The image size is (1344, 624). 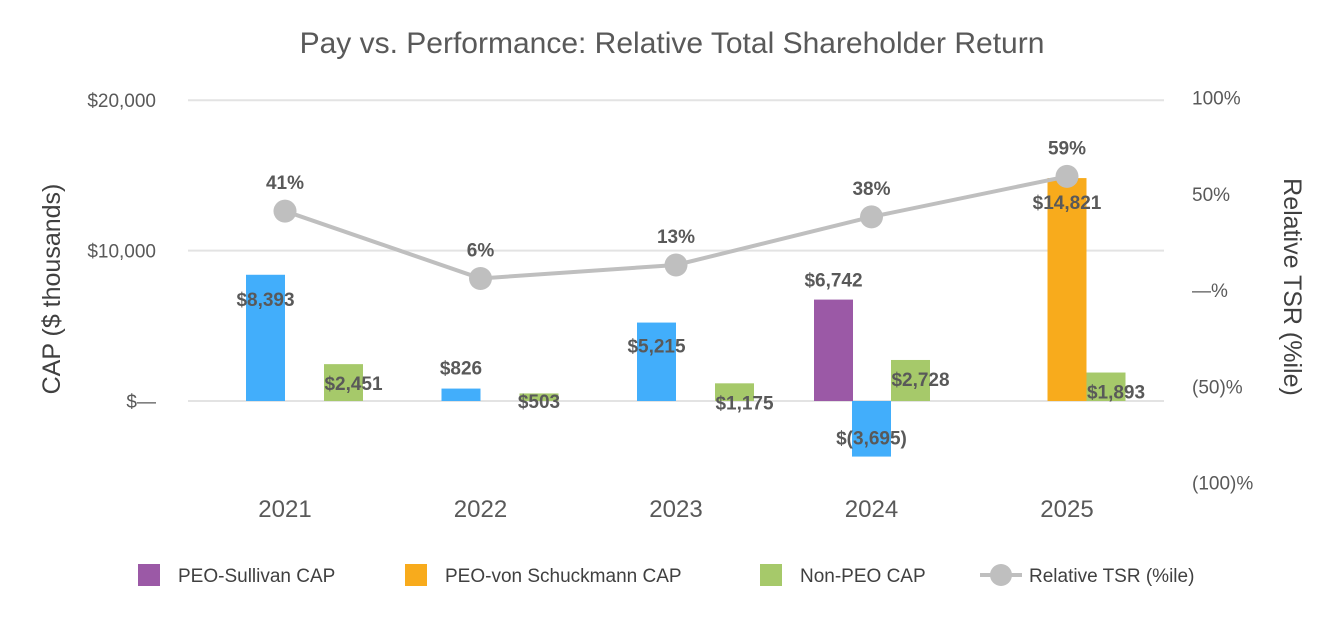 What do you see at coordinates (1211, 195) in the screenshot?
I see `right-tick-label: 50%` at bounding box center [1211, 195].